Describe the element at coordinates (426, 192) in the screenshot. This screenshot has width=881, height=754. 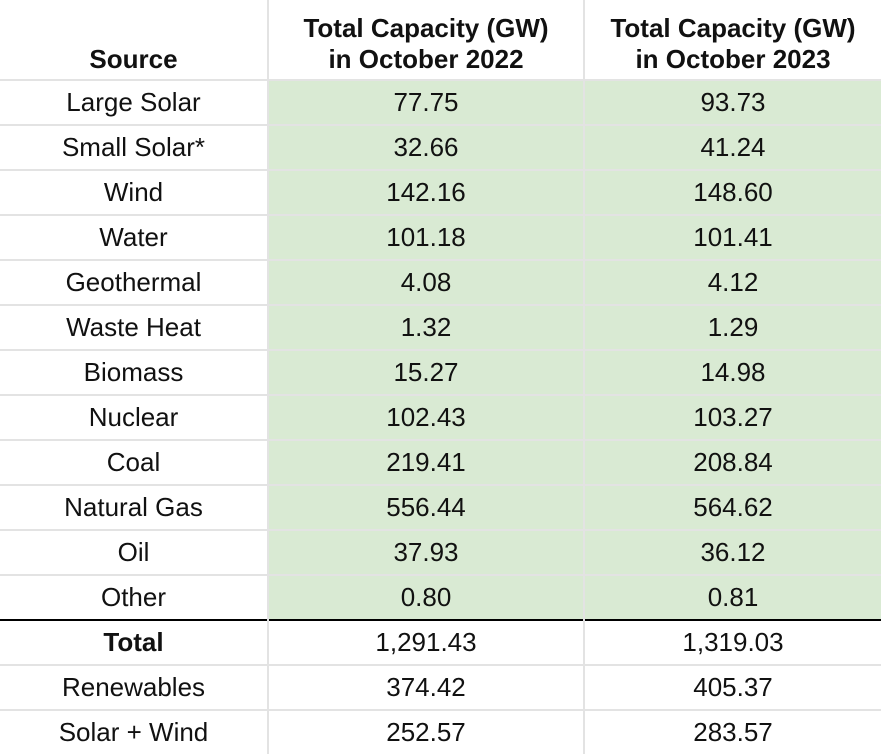
I see `value-2022-cell: 142.16` at that location.